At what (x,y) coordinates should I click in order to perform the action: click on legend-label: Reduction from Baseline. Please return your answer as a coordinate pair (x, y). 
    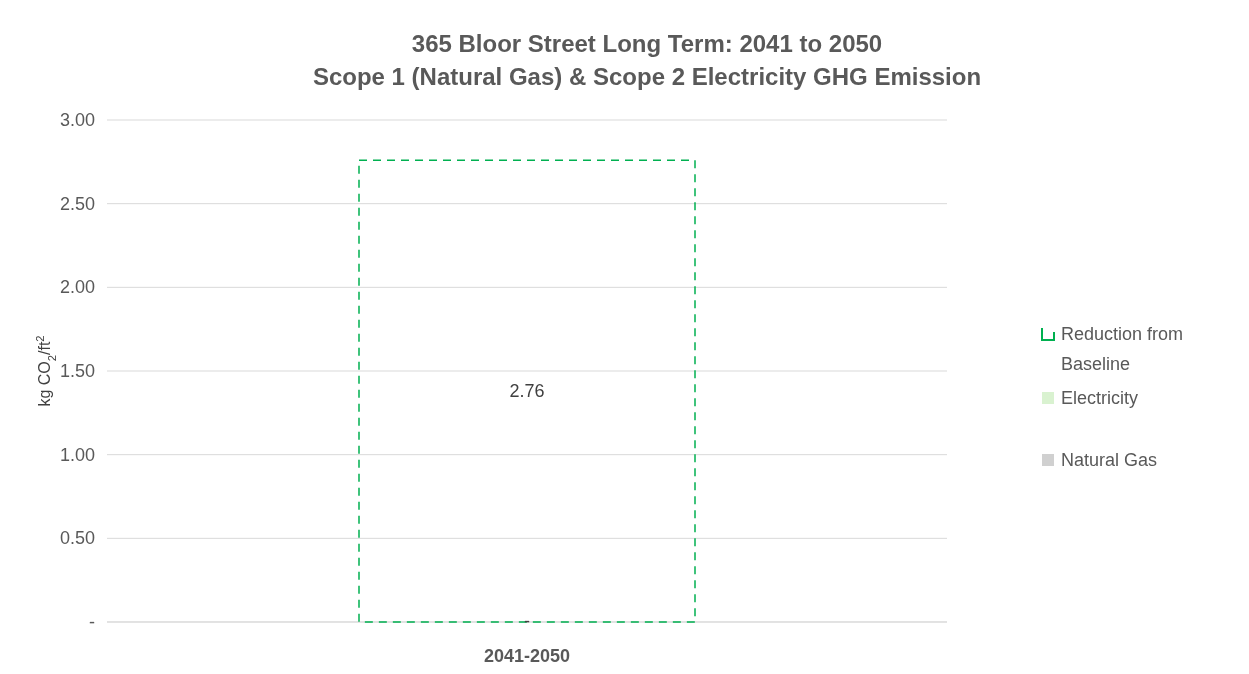
    Looking at the image, I should click on (1122, 349).